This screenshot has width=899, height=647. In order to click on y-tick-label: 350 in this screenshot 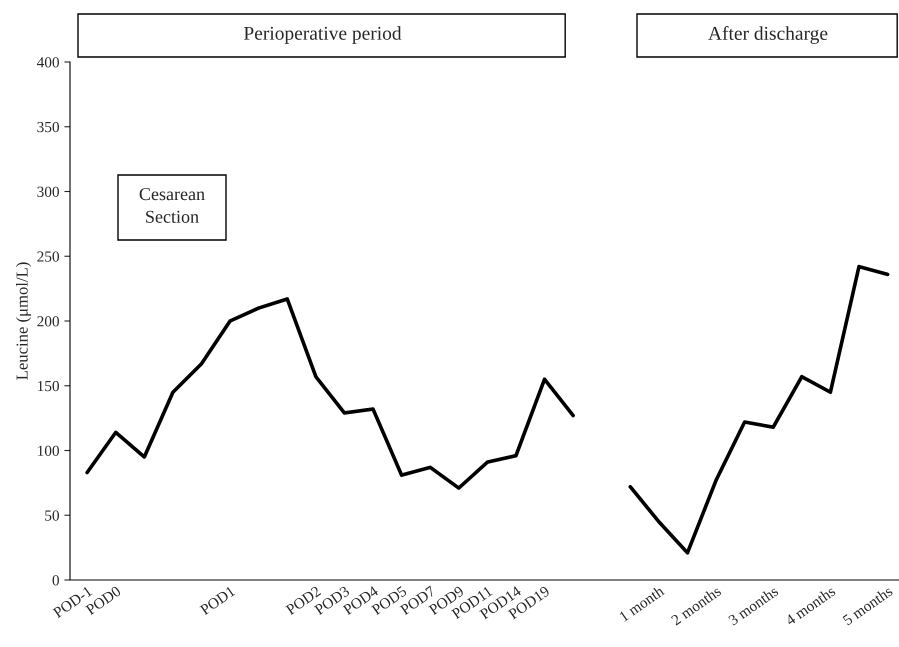, I will do `click(48, 127)`.